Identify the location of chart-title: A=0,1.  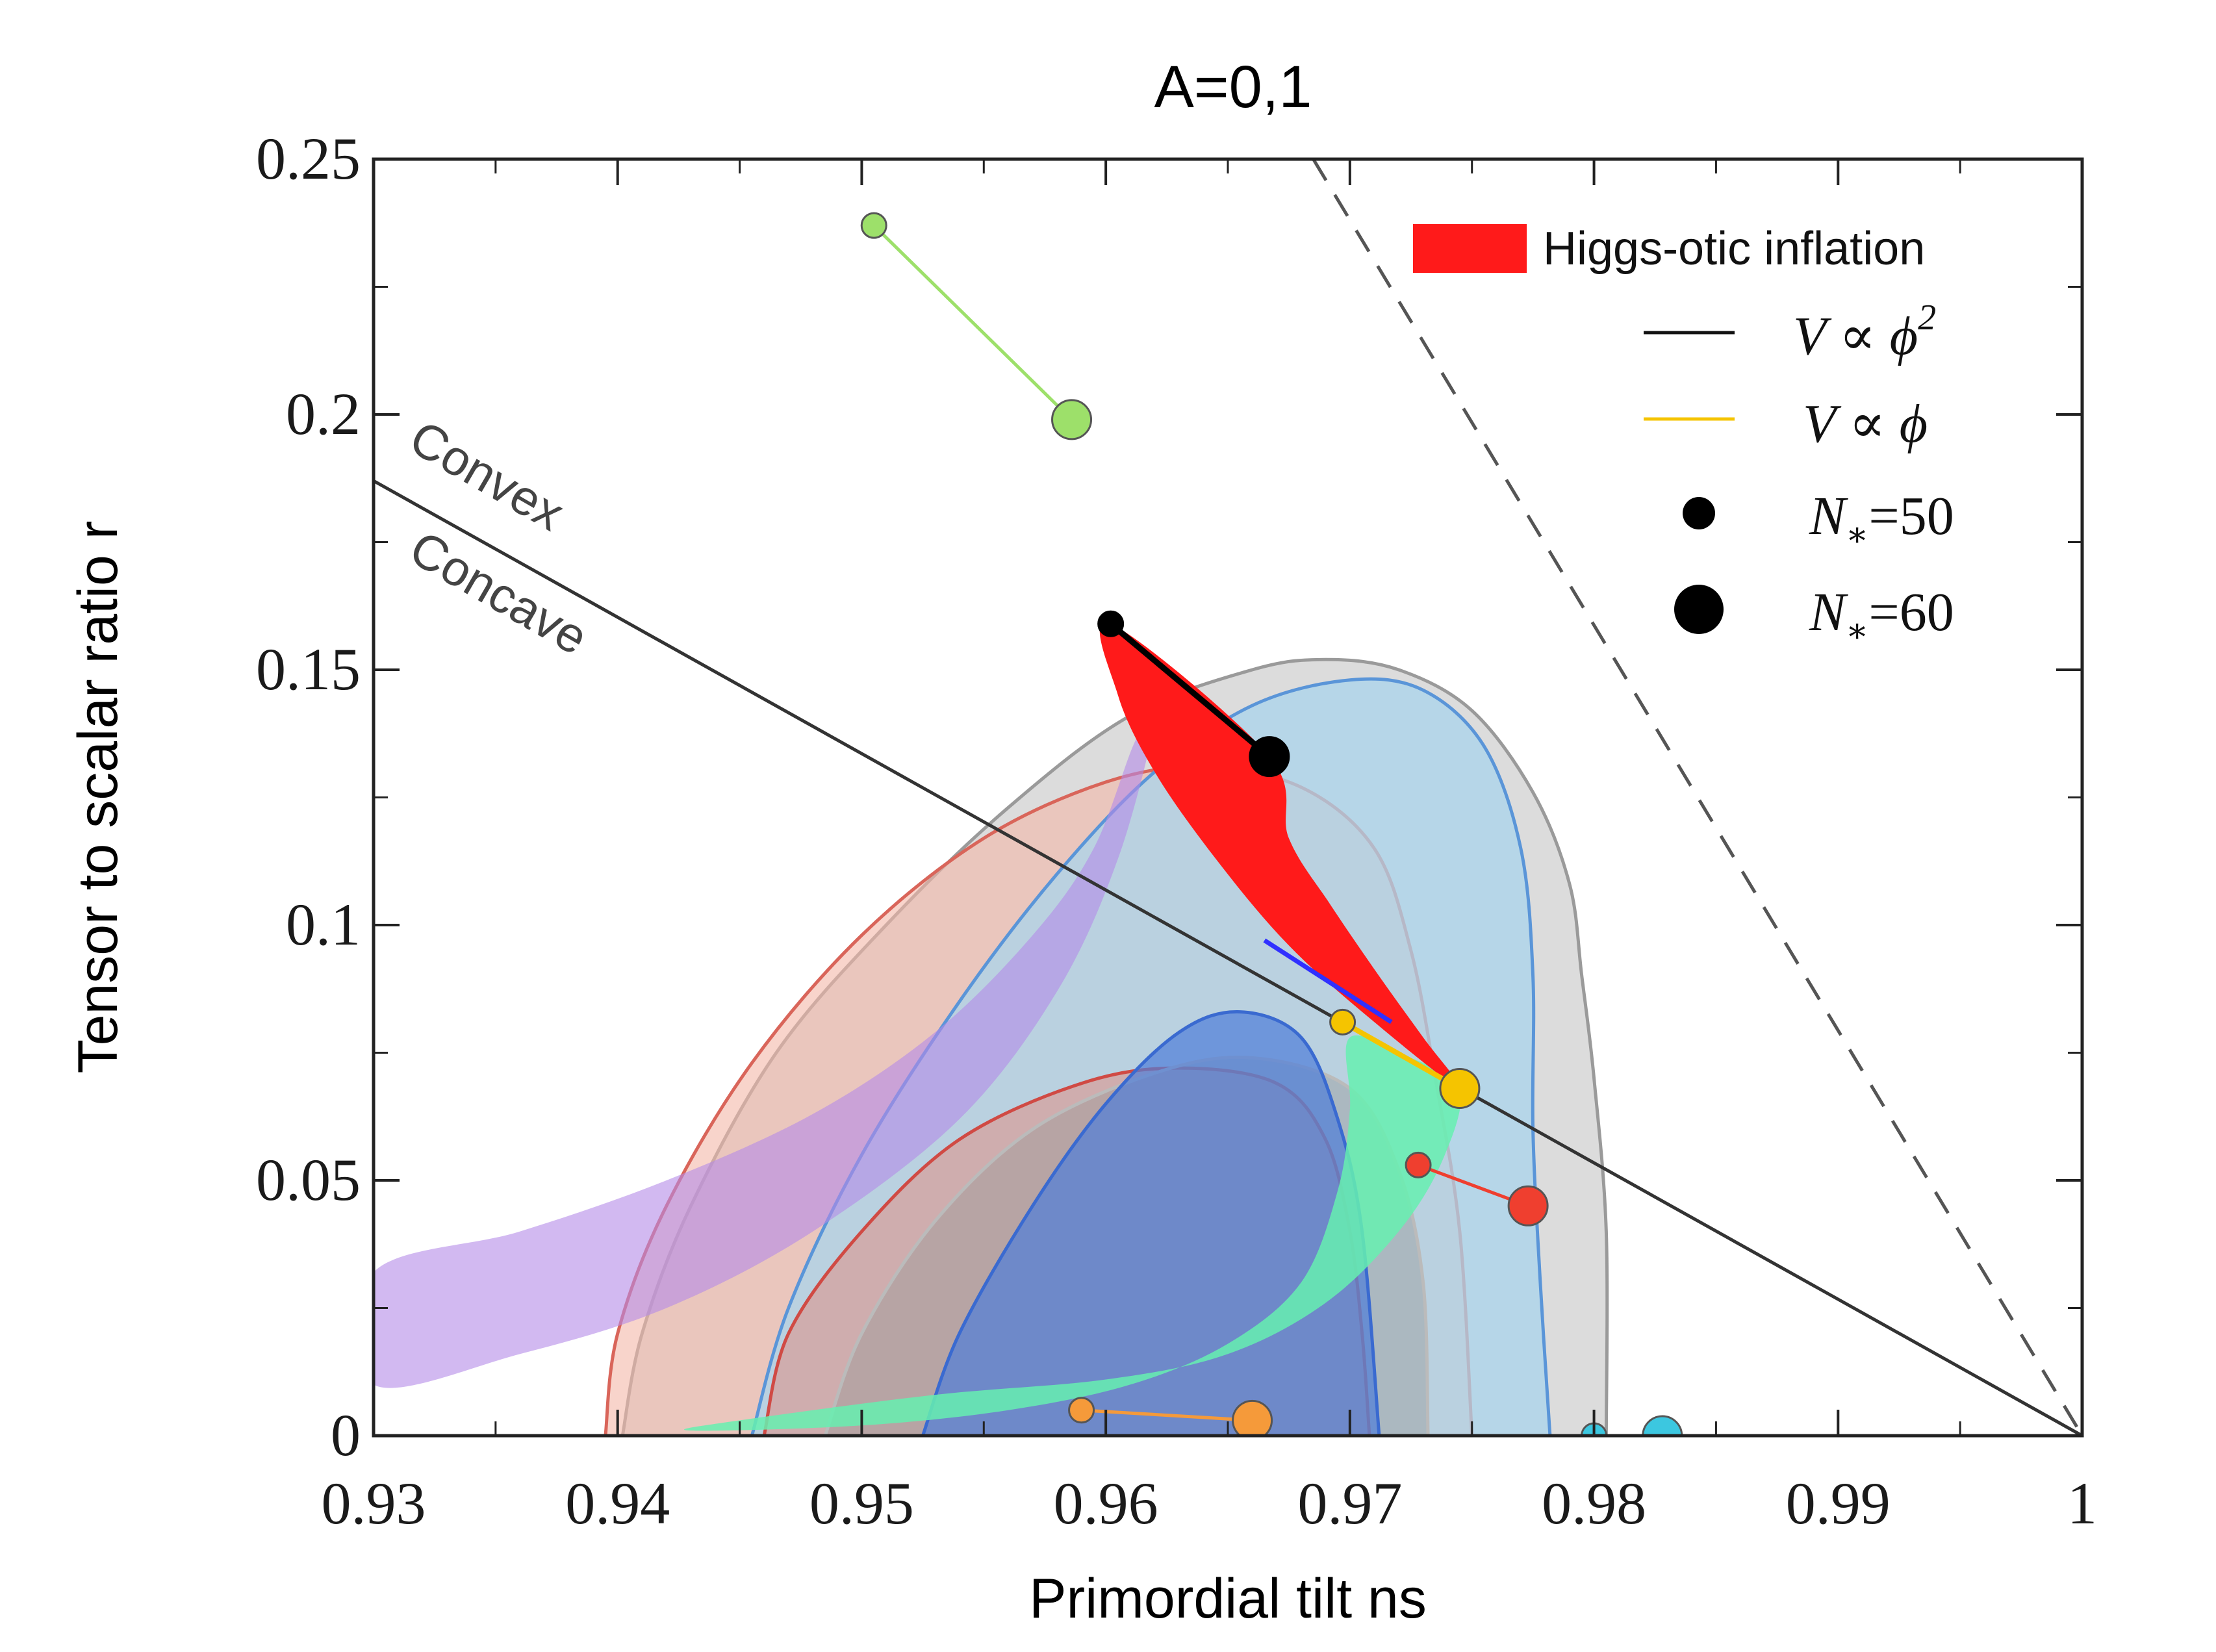
(1233, 87).